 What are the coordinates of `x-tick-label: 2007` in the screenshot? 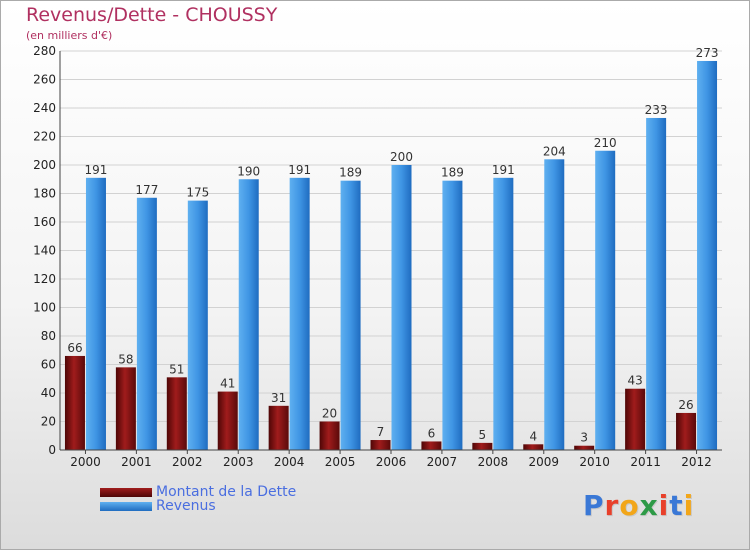 It's located at (442, 462).